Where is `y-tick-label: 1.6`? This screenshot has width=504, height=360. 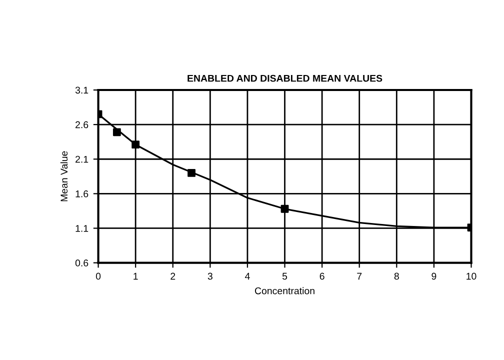
y-tick-label: 1.6 is located at coordinates (82, 194).